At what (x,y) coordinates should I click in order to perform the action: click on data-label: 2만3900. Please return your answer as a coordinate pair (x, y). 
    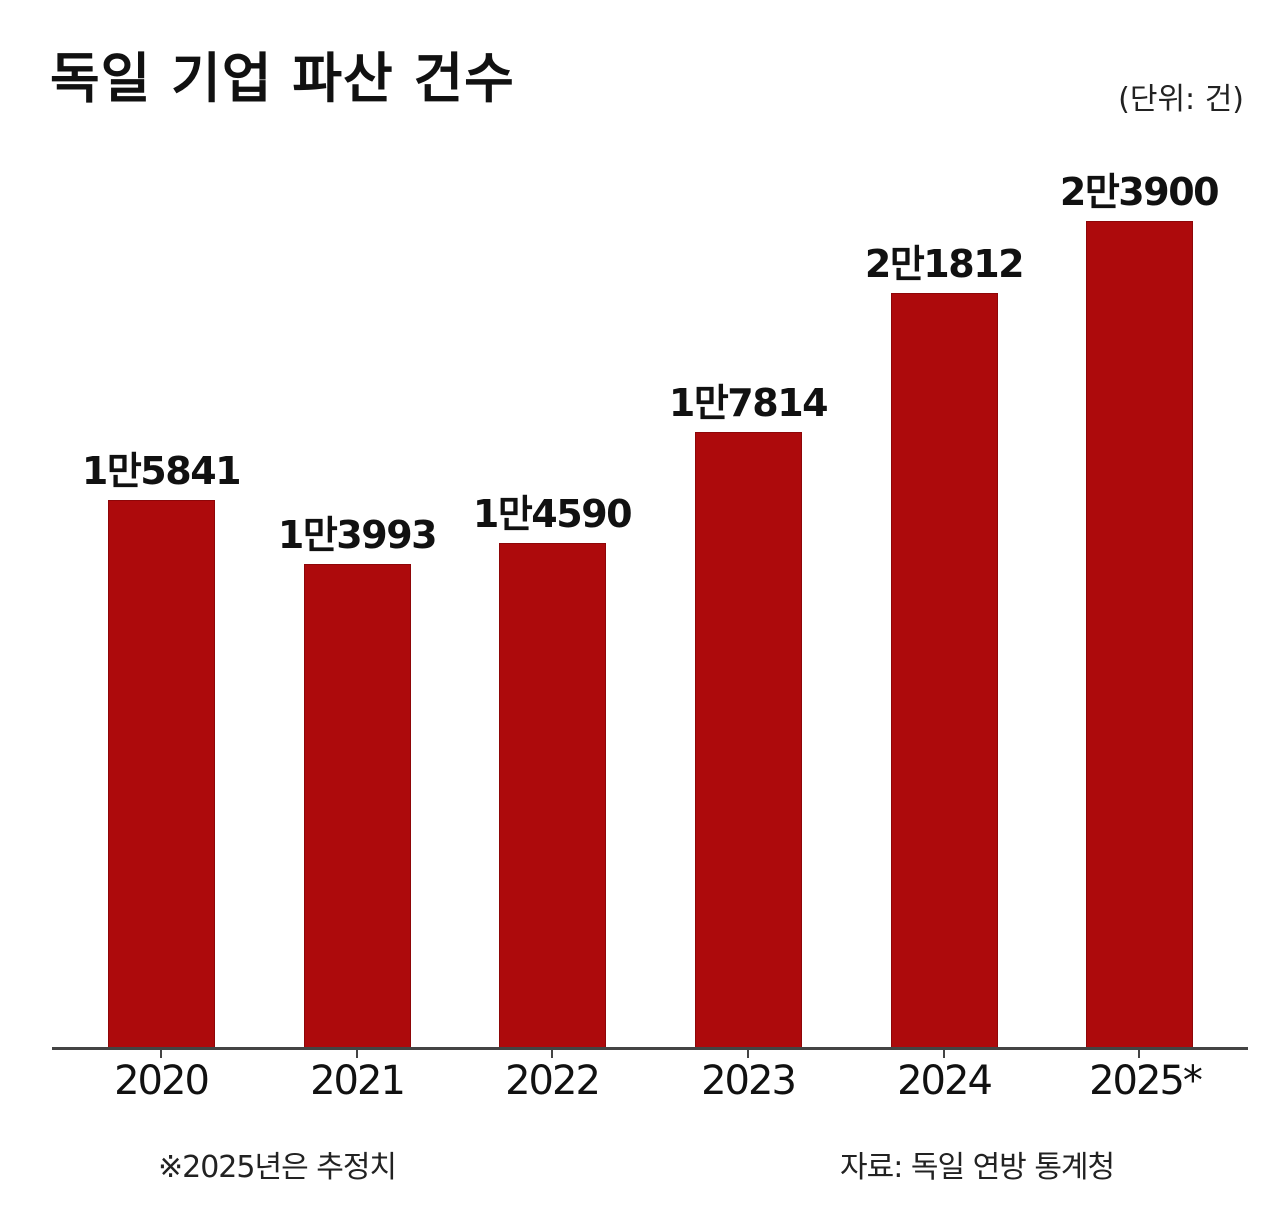
    Looking at the image, I should click on (1139, 192).